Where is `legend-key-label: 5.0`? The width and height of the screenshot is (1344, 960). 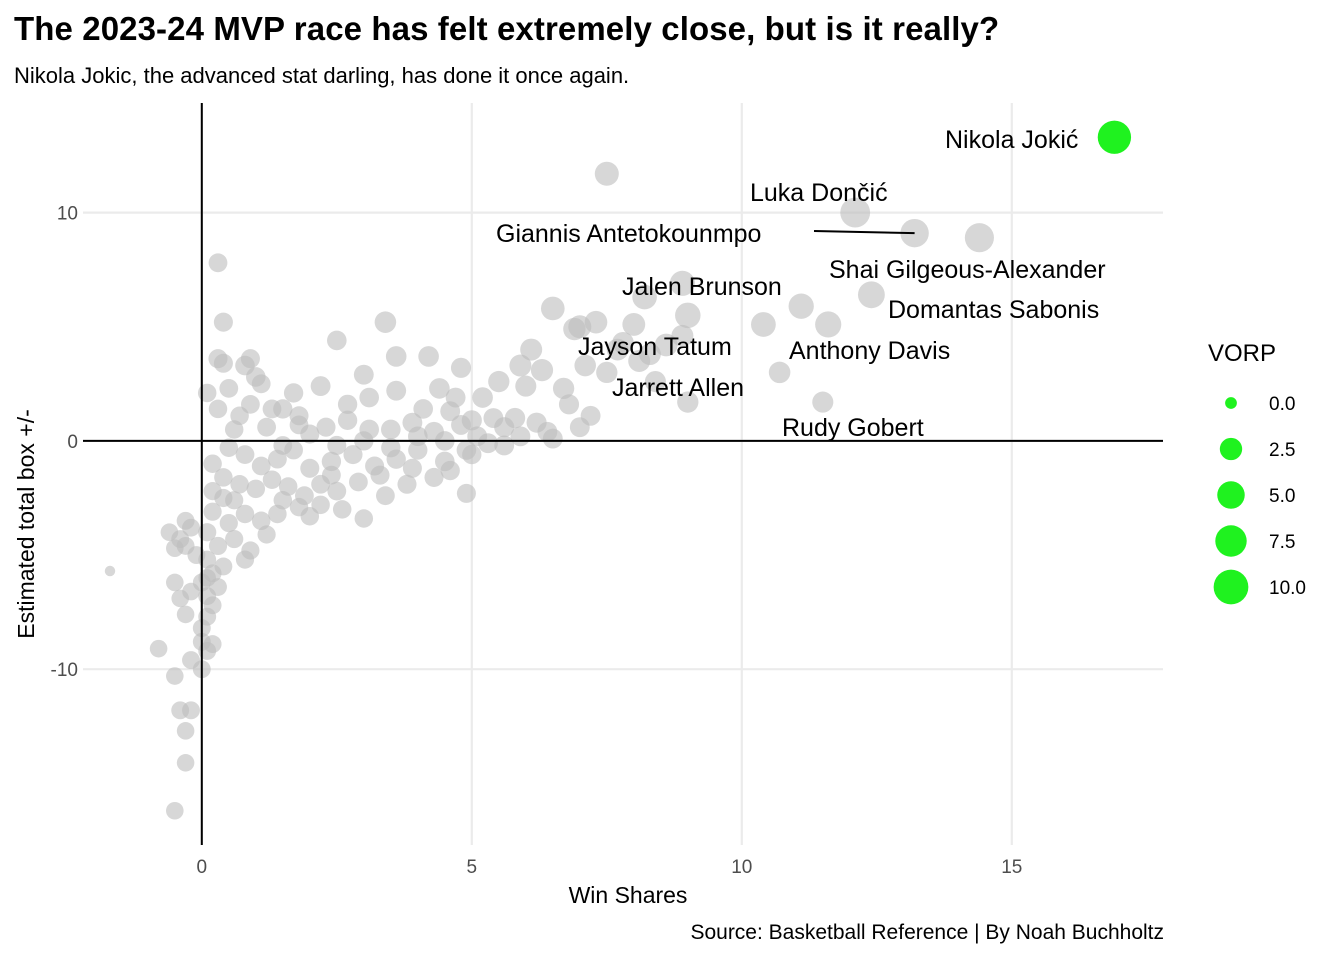
legend-key-label: 5.0 is located at coordinates (1282, 496).